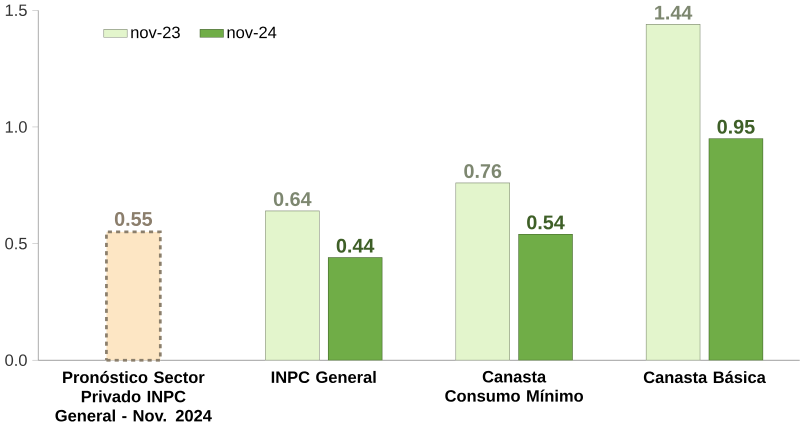 The height and width of the screenshot is (426, 812). I want to click on legend-label: nov-24, so click(252, 32).